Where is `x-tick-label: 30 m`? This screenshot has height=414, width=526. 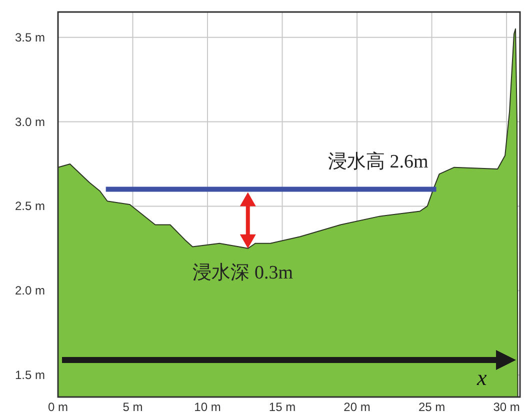
x-tick-label: 30 m is located at coordinates (506, 407).